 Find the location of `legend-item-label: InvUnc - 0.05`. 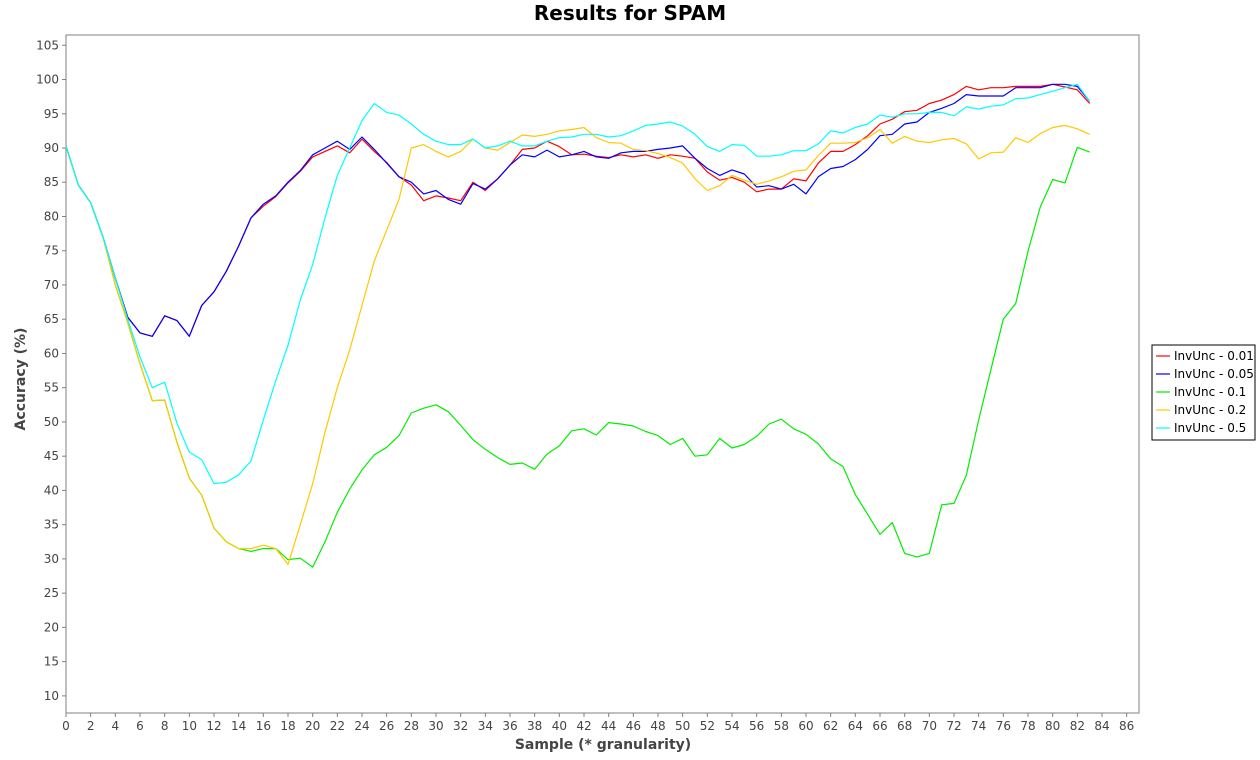

legend-item-label: InvUnc - 0.05 is located at coordinates (1214, 374).